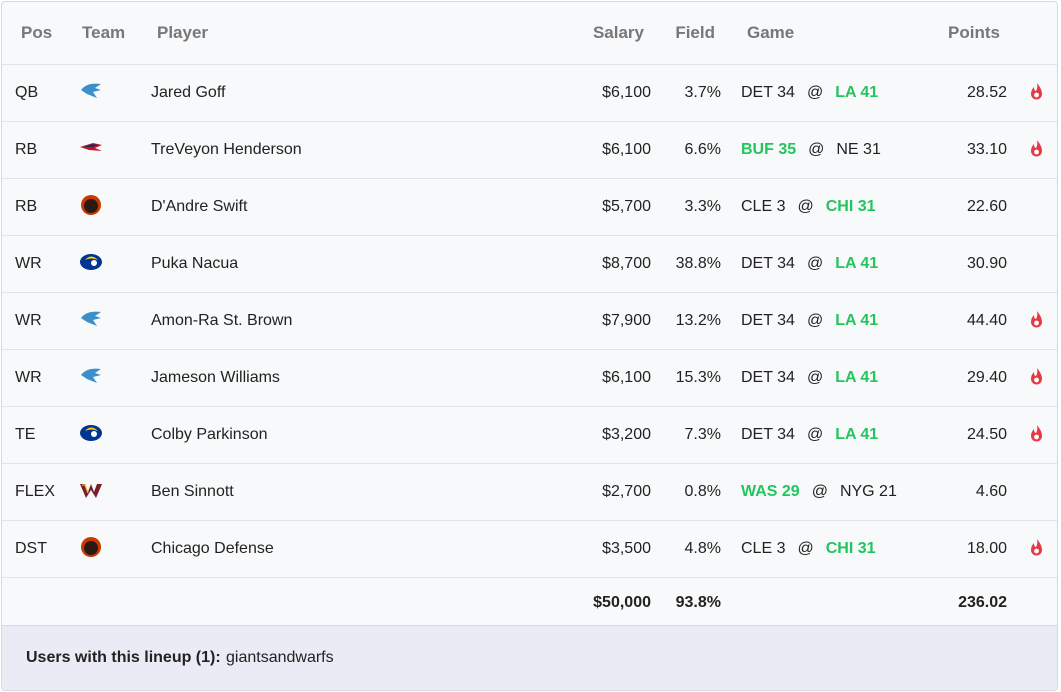  I want to click on player-row: QB Jared Goff $6,100 3.7% DET 34 @ LA 41 28.52, so click(529, 93).